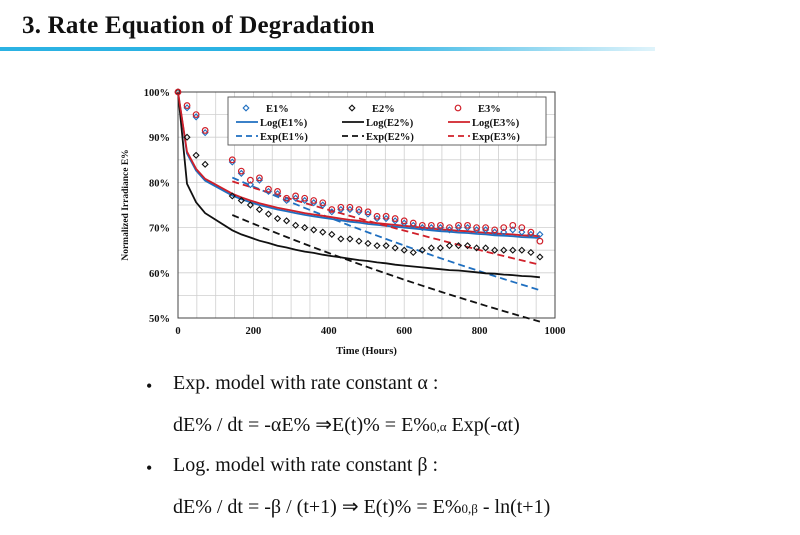 This screenshot has width=800, height=535. Describe the element at coordinates (496, 123) in the screenshot. I see `legend-label: Log(E3%)` at that location.